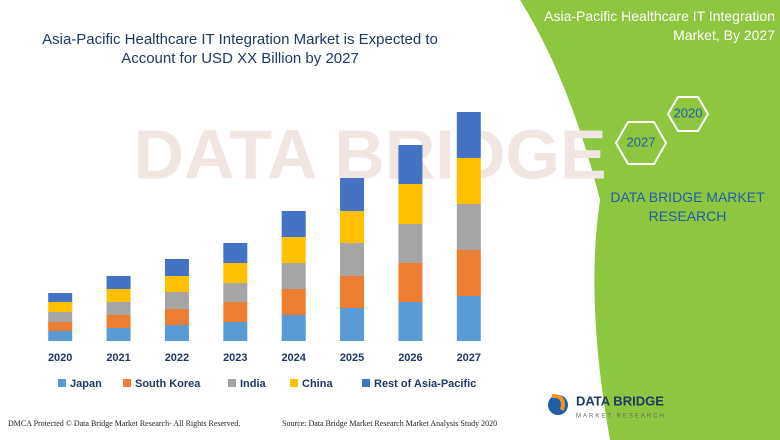  Describe the element at coordinates (86, 384) in the screenshot. I see `legend-label: Japan` at that location.